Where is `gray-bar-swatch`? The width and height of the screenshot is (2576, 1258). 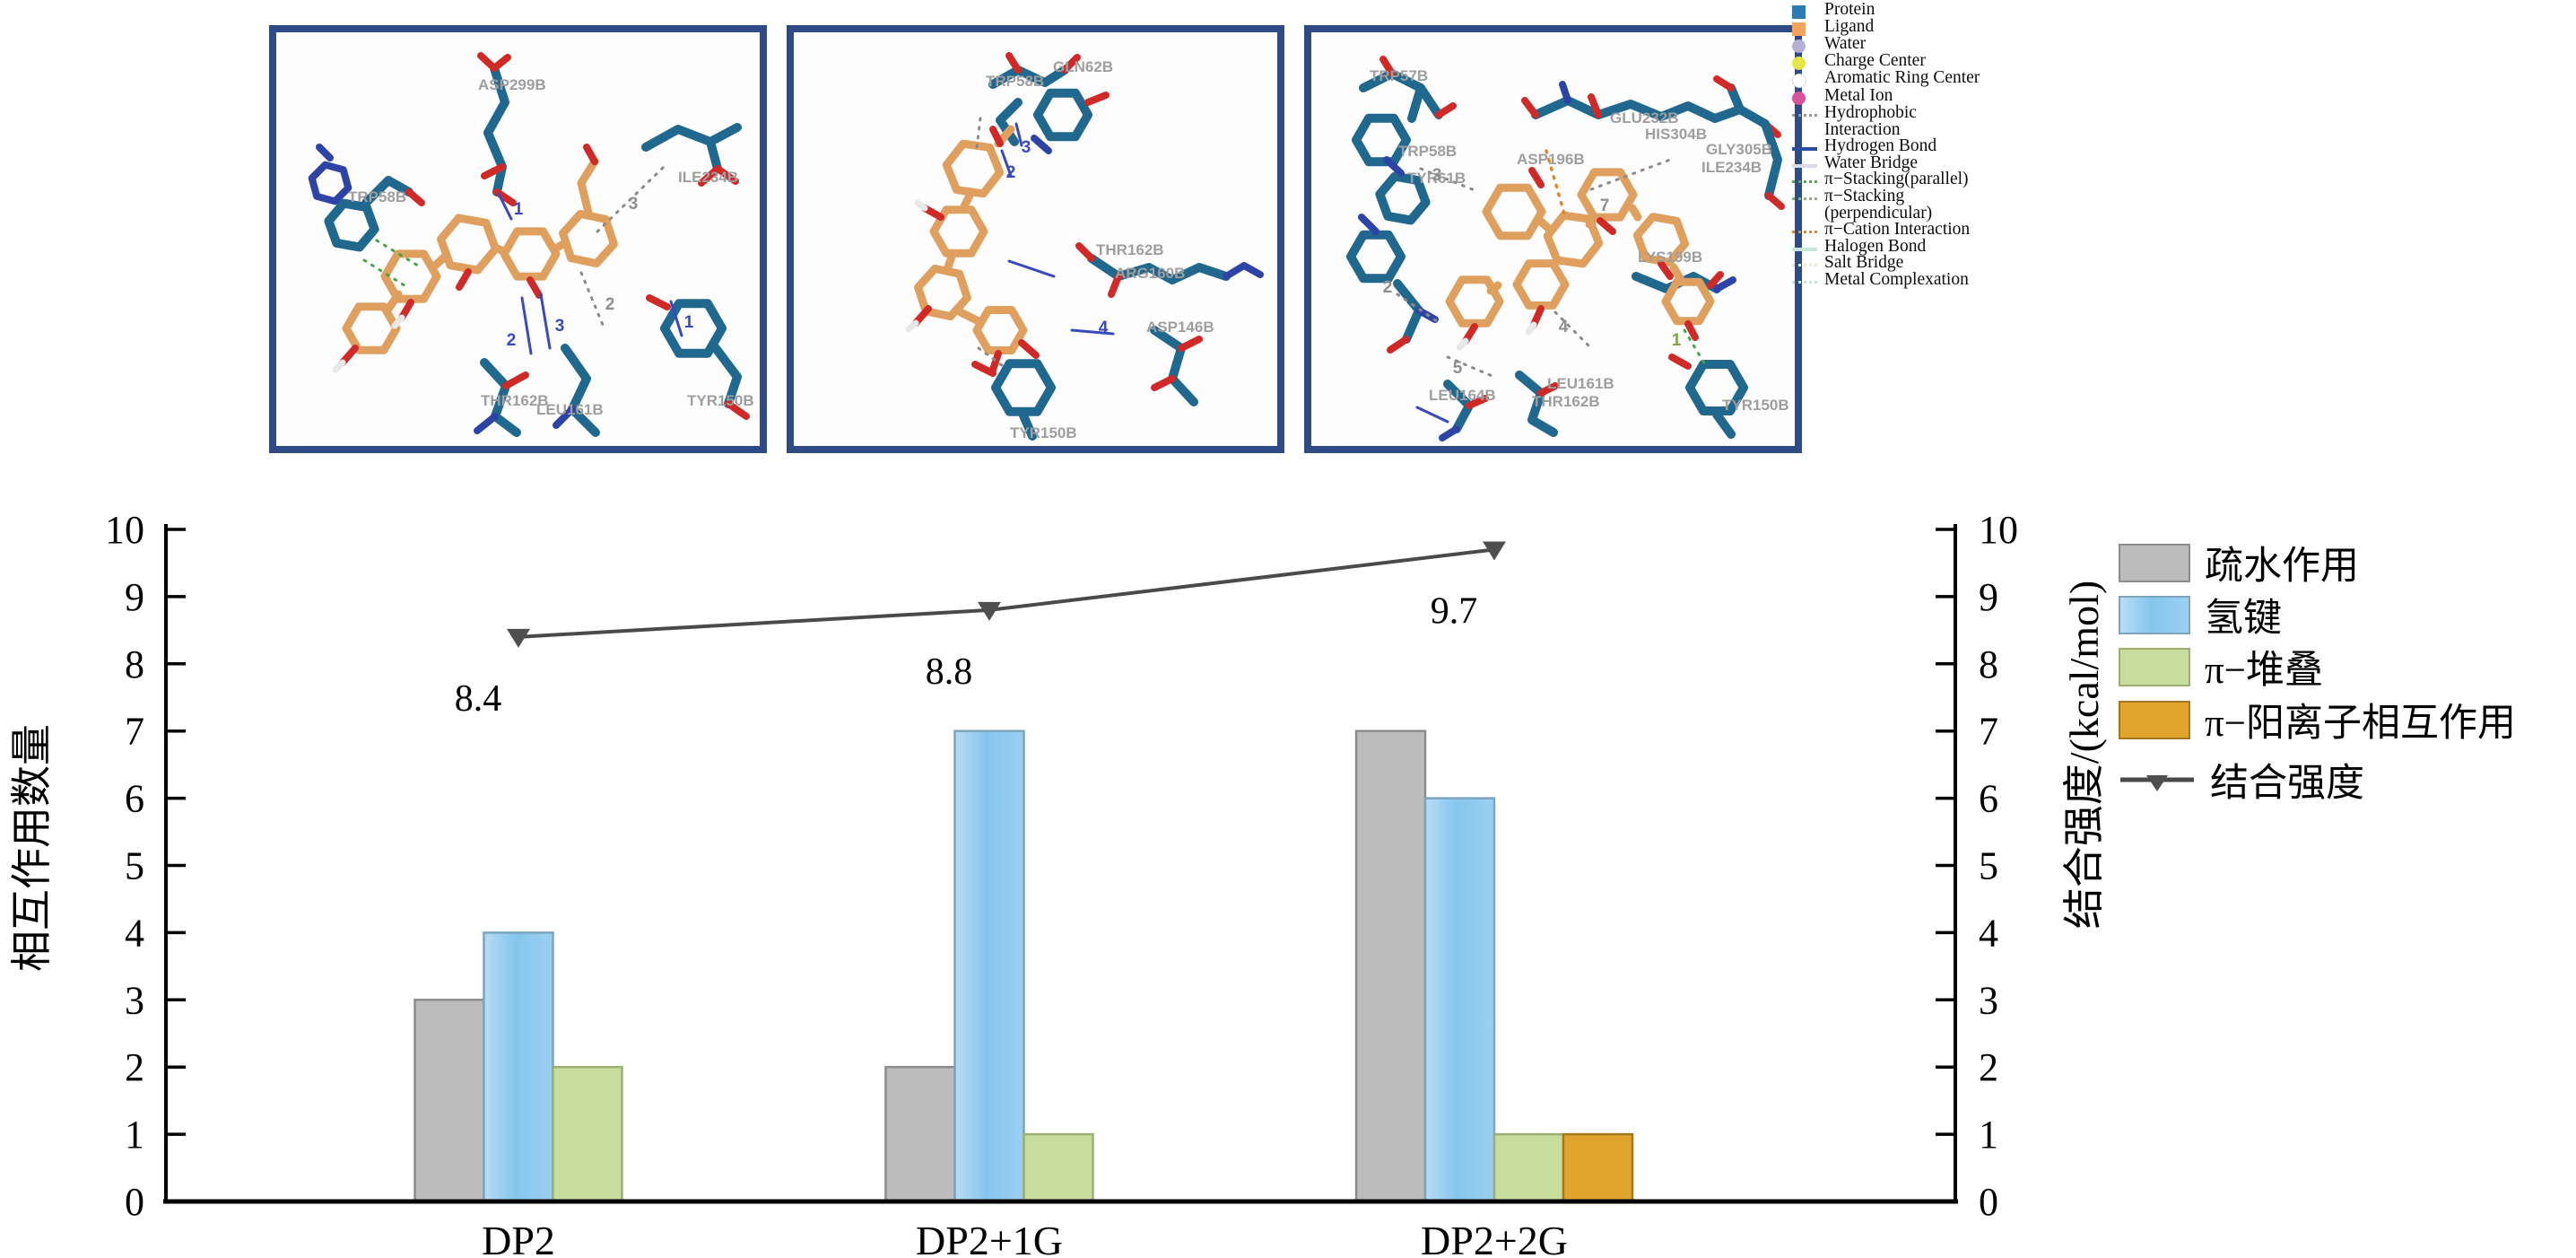
gray-bar-swatch is located at coordinates (2154, 563).